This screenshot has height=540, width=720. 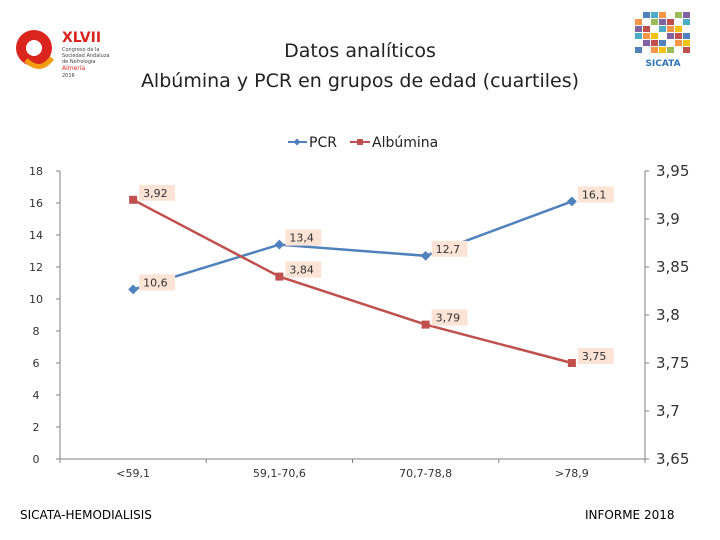 What do you see at coordinates (672, 363) in the screenshot?
I see `right-axis-tick-label: 3,75` at bounding box center [672, 363].